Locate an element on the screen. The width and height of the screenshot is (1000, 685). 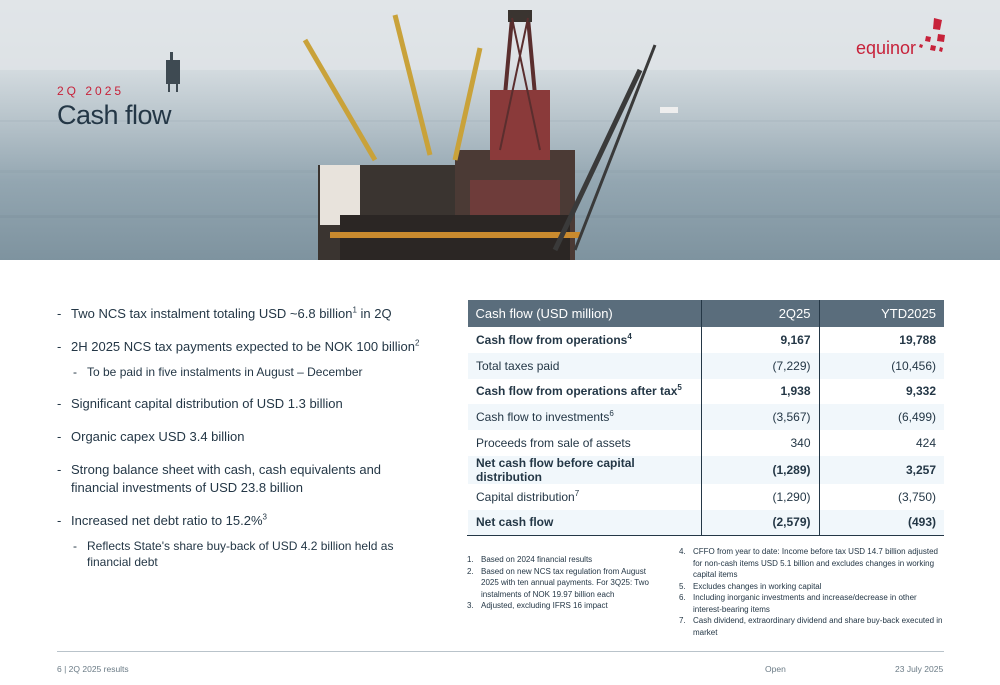
row-value-ytd2025: (10,456) is located at coordinates (881, 365).